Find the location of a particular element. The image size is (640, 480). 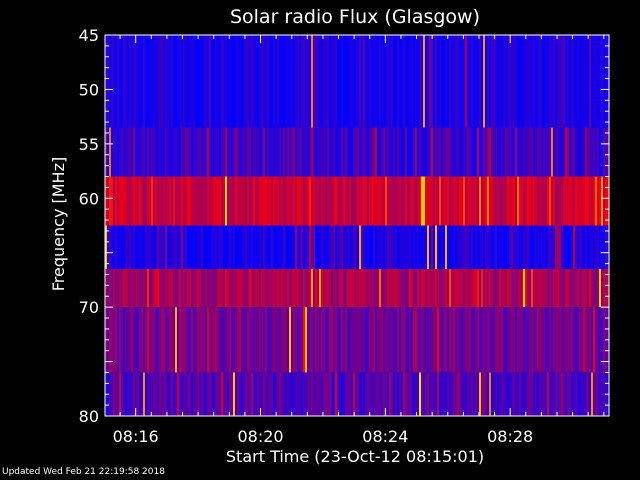

x-tick-label: 08:28 is located at coordinates (510, 436).